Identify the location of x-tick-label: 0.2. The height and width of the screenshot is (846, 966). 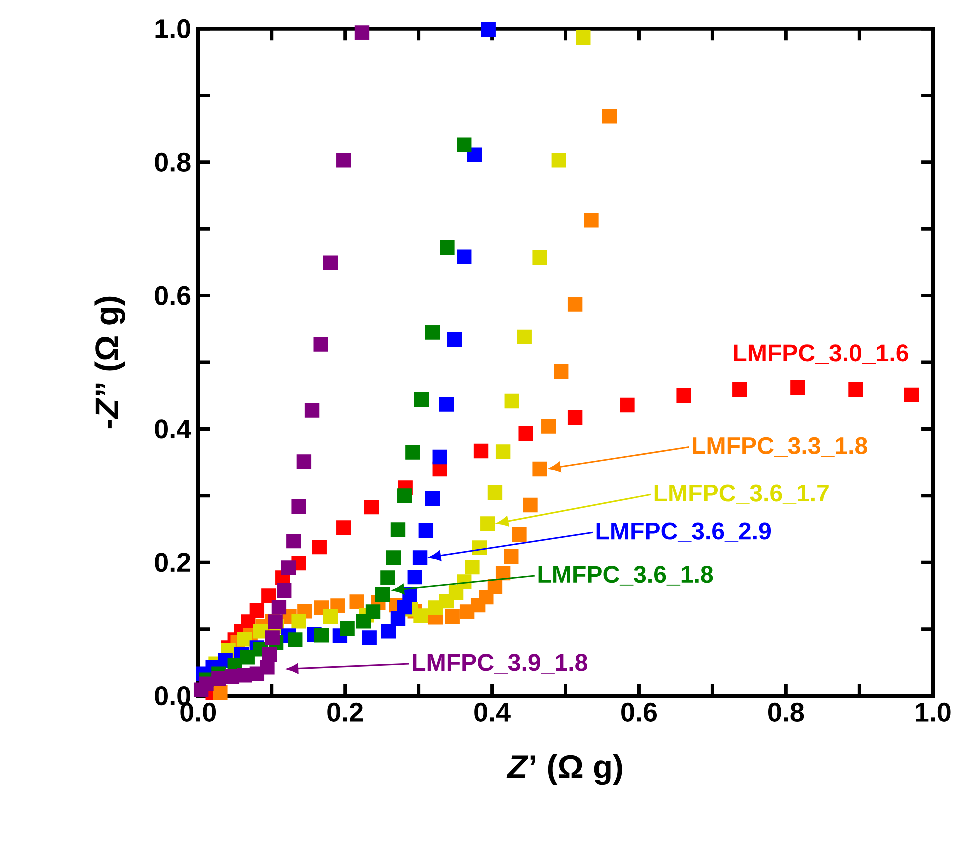
(346, 712).